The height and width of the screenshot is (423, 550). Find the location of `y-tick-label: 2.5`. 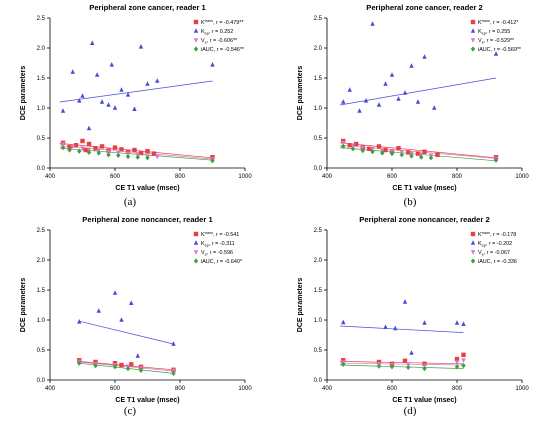

y-tick-label: 2.5 is located at coordinates (318, 19).